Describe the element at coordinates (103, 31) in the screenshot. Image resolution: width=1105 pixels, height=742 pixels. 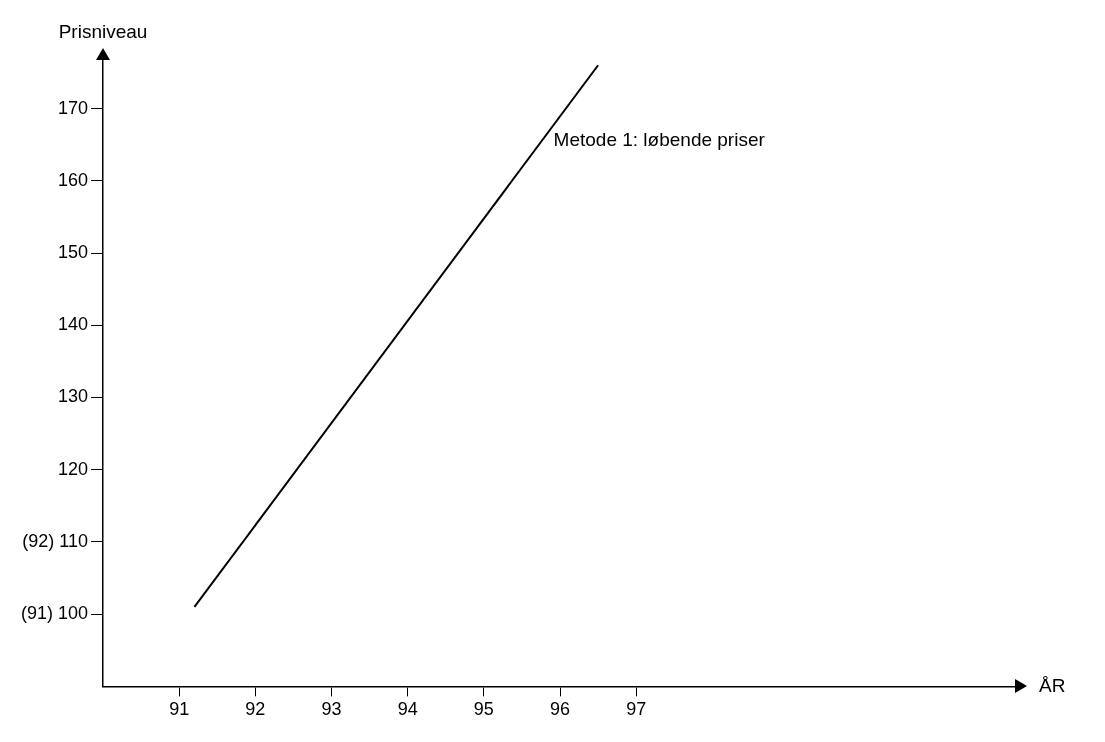
I see `y-axis-title: Prisniveau` at that location.